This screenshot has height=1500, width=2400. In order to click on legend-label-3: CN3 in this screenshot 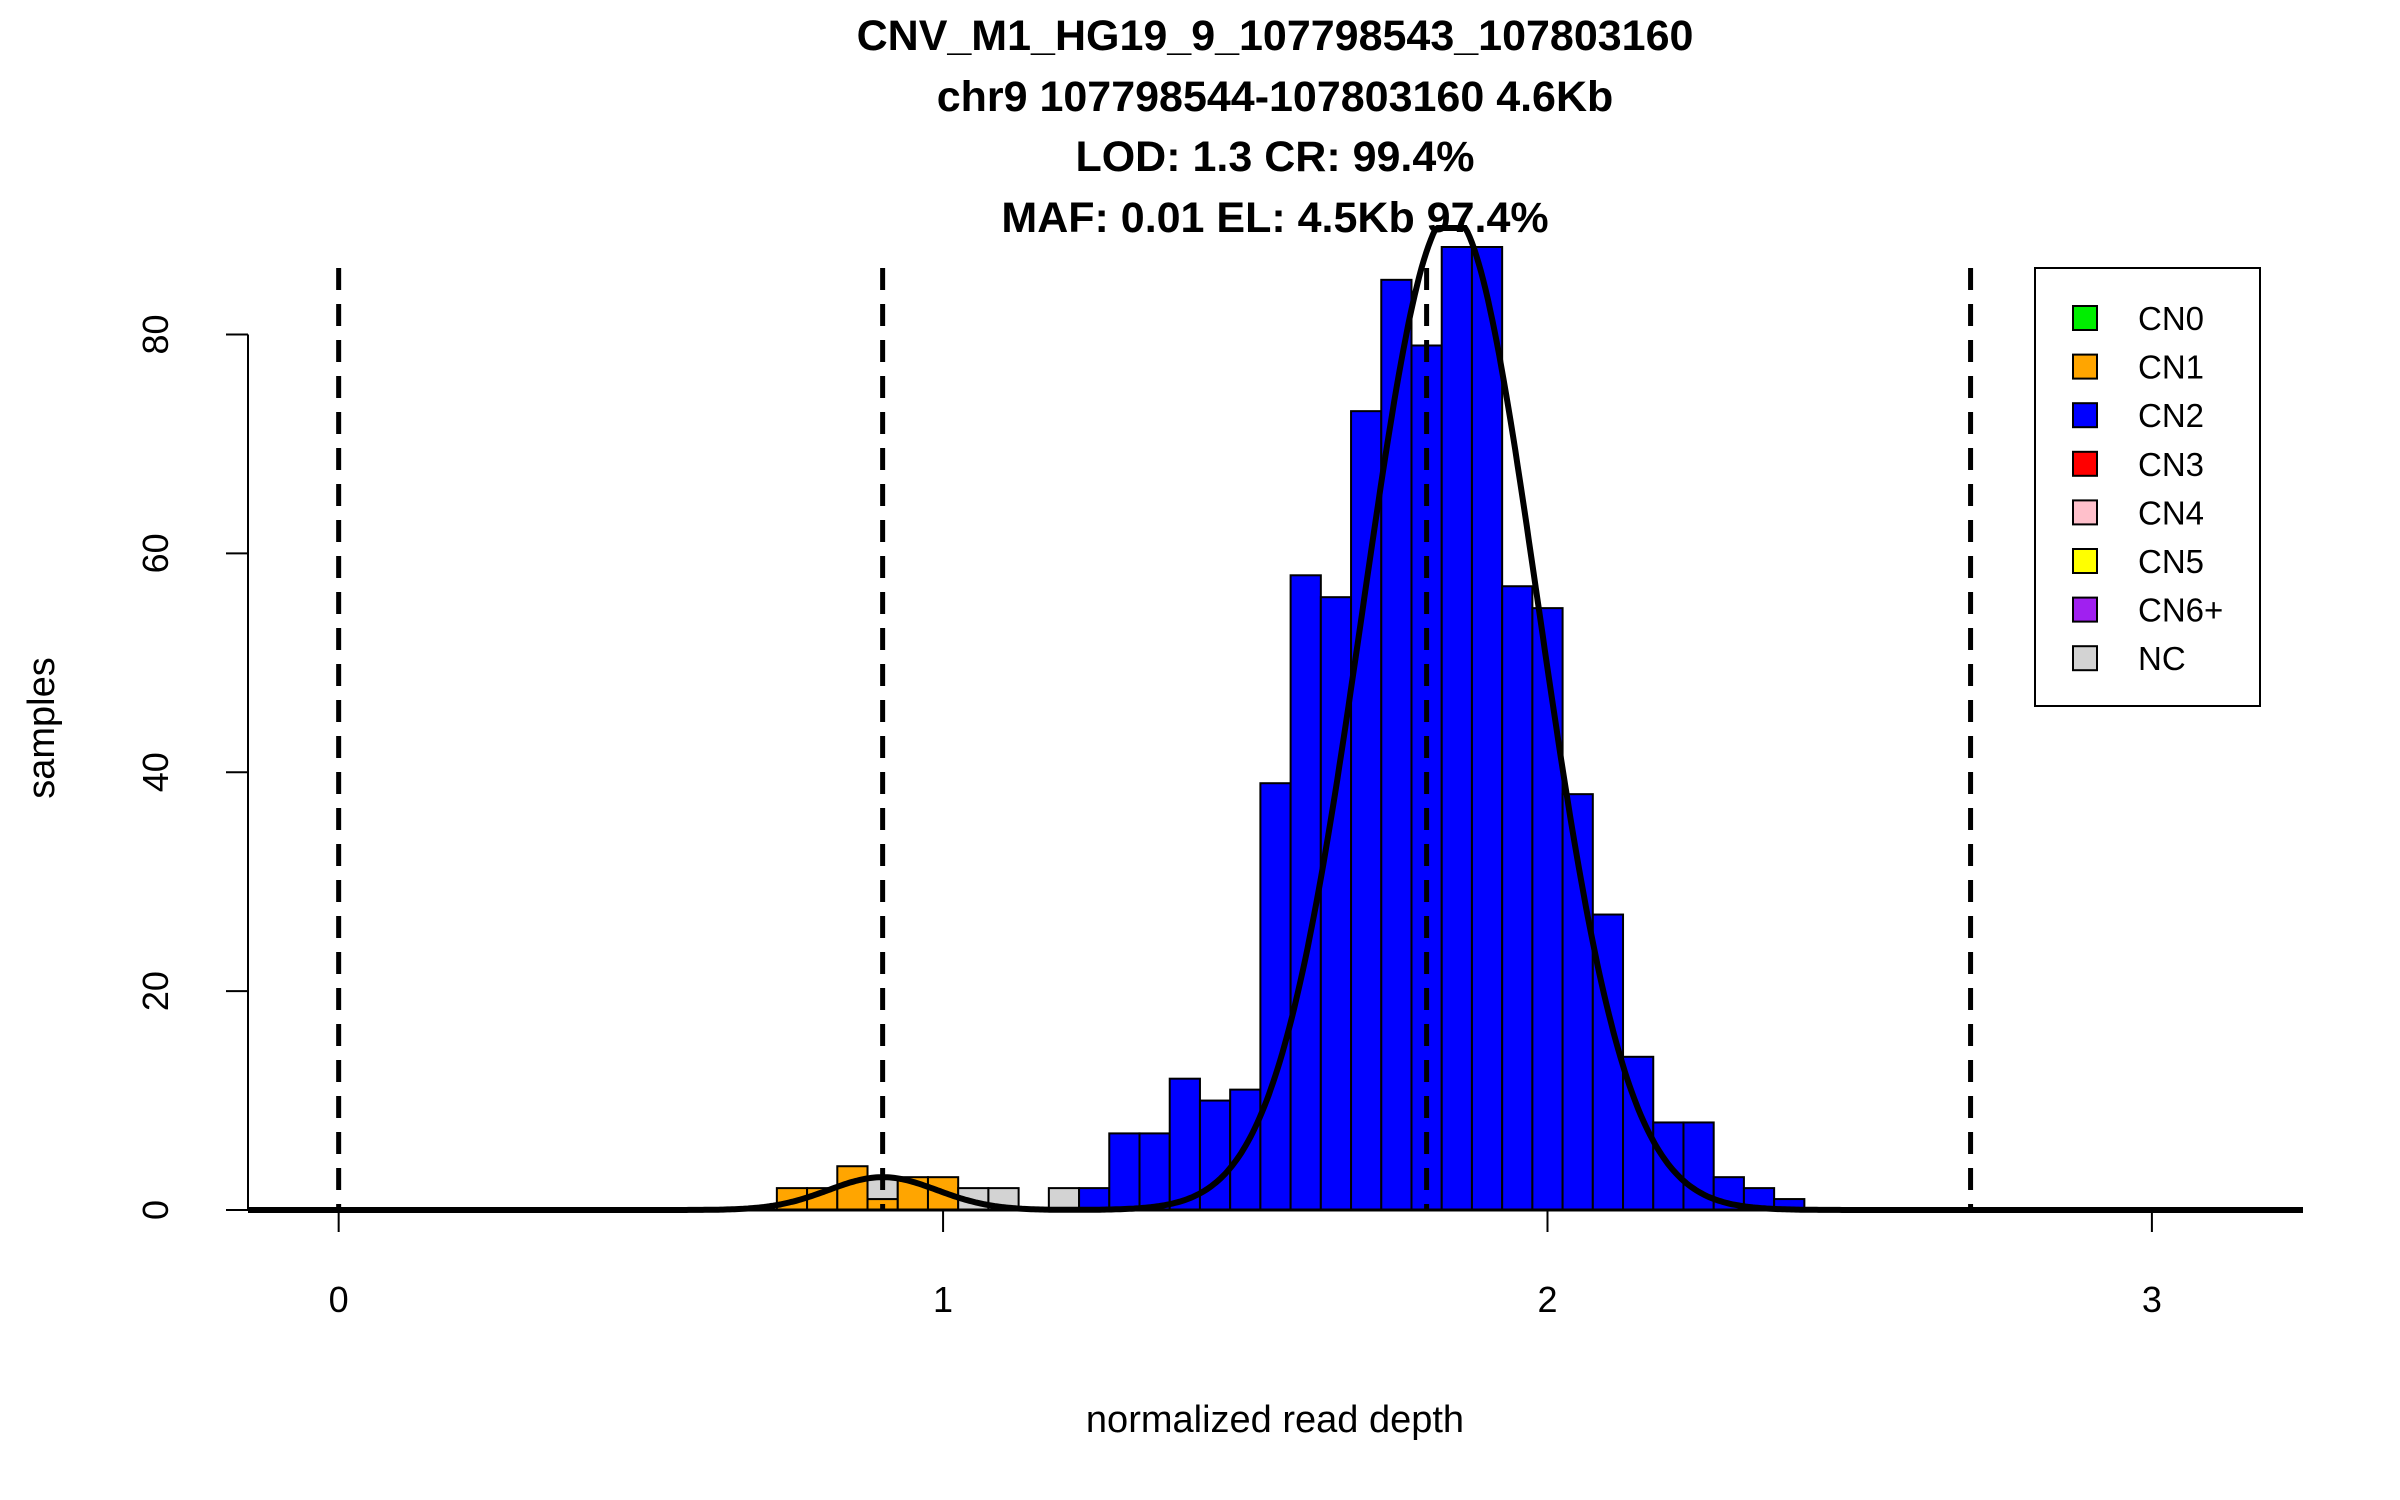, I will do `click(2171, 464)`.